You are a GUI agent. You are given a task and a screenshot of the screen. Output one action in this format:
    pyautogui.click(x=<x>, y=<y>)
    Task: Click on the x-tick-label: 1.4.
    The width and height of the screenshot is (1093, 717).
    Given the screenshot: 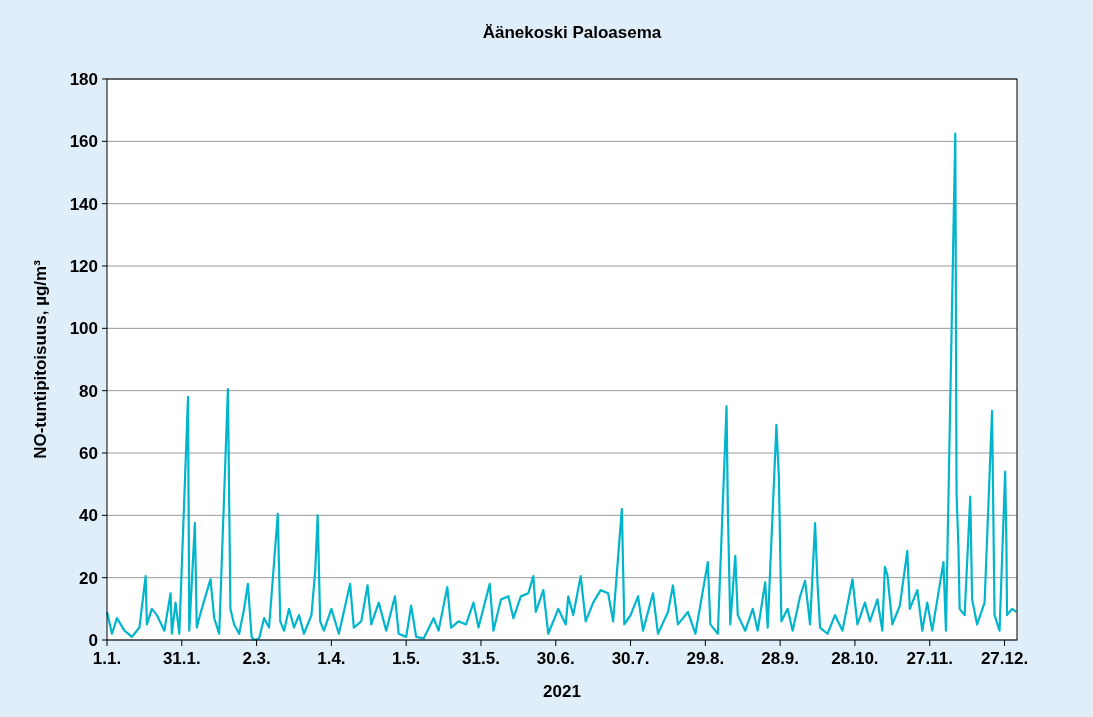 What is the action you would take?
    pyautogui.click(x=331, y=658)
    